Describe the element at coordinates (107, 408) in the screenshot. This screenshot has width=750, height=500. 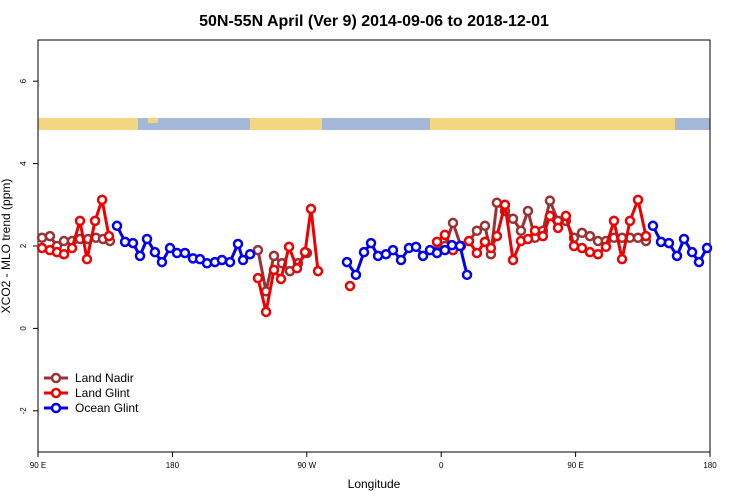
I see `legend-label: Ocean Glint` at that location.